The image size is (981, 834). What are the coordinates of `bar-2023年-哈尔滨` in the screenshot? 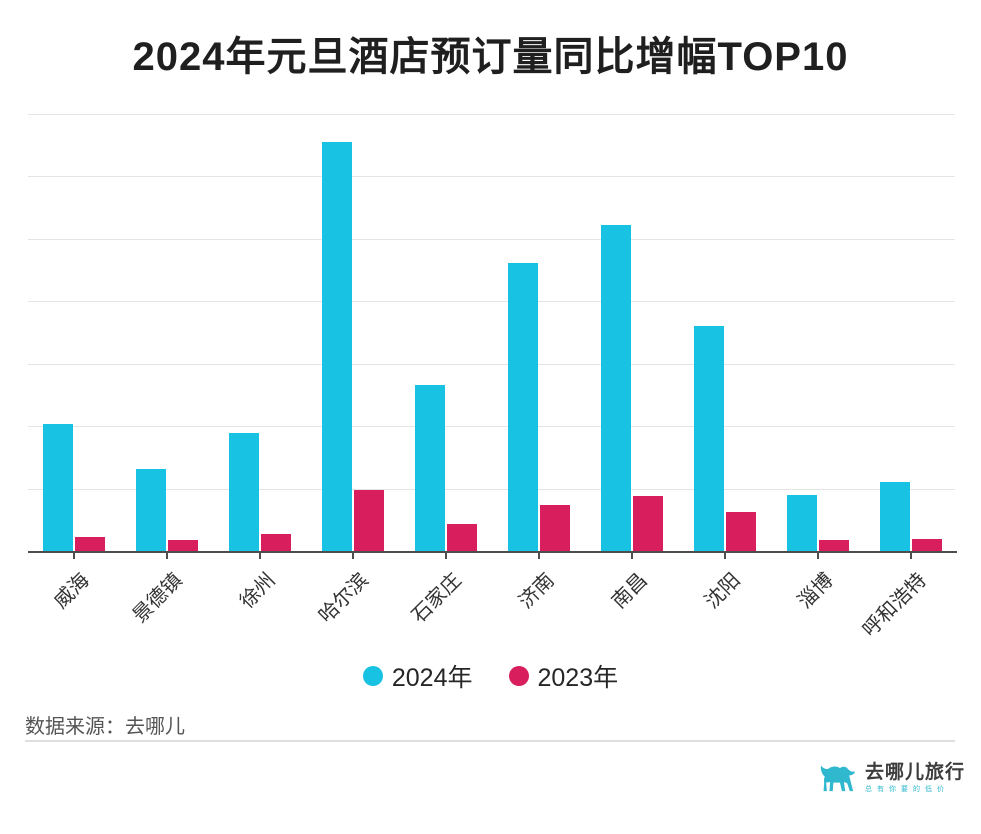 It's located at (369, 520).